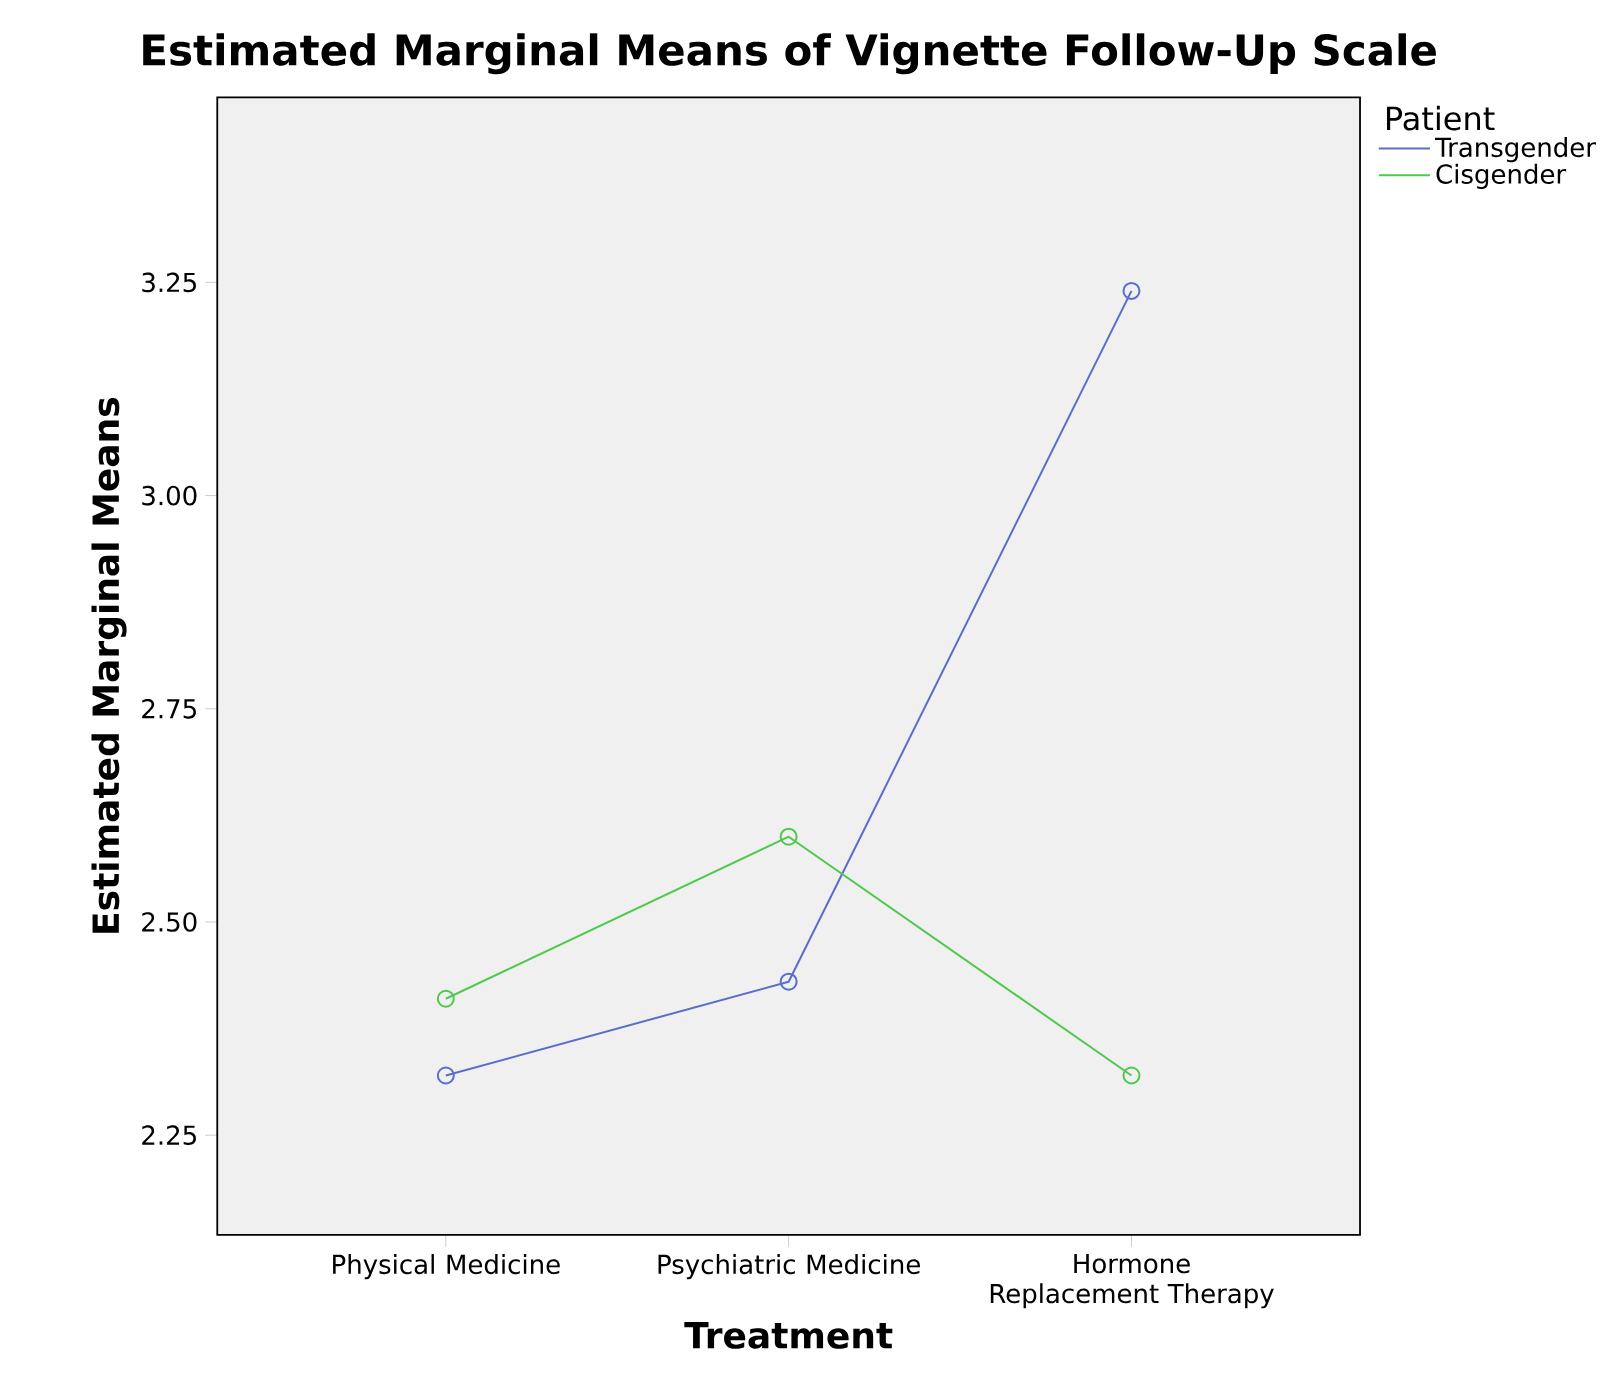 The width and height of the screenshot is (1607, 1382). Describe the element at coordinates (169, 282) in the screenshot. I see `y-tick-label: 3.25` at that location.